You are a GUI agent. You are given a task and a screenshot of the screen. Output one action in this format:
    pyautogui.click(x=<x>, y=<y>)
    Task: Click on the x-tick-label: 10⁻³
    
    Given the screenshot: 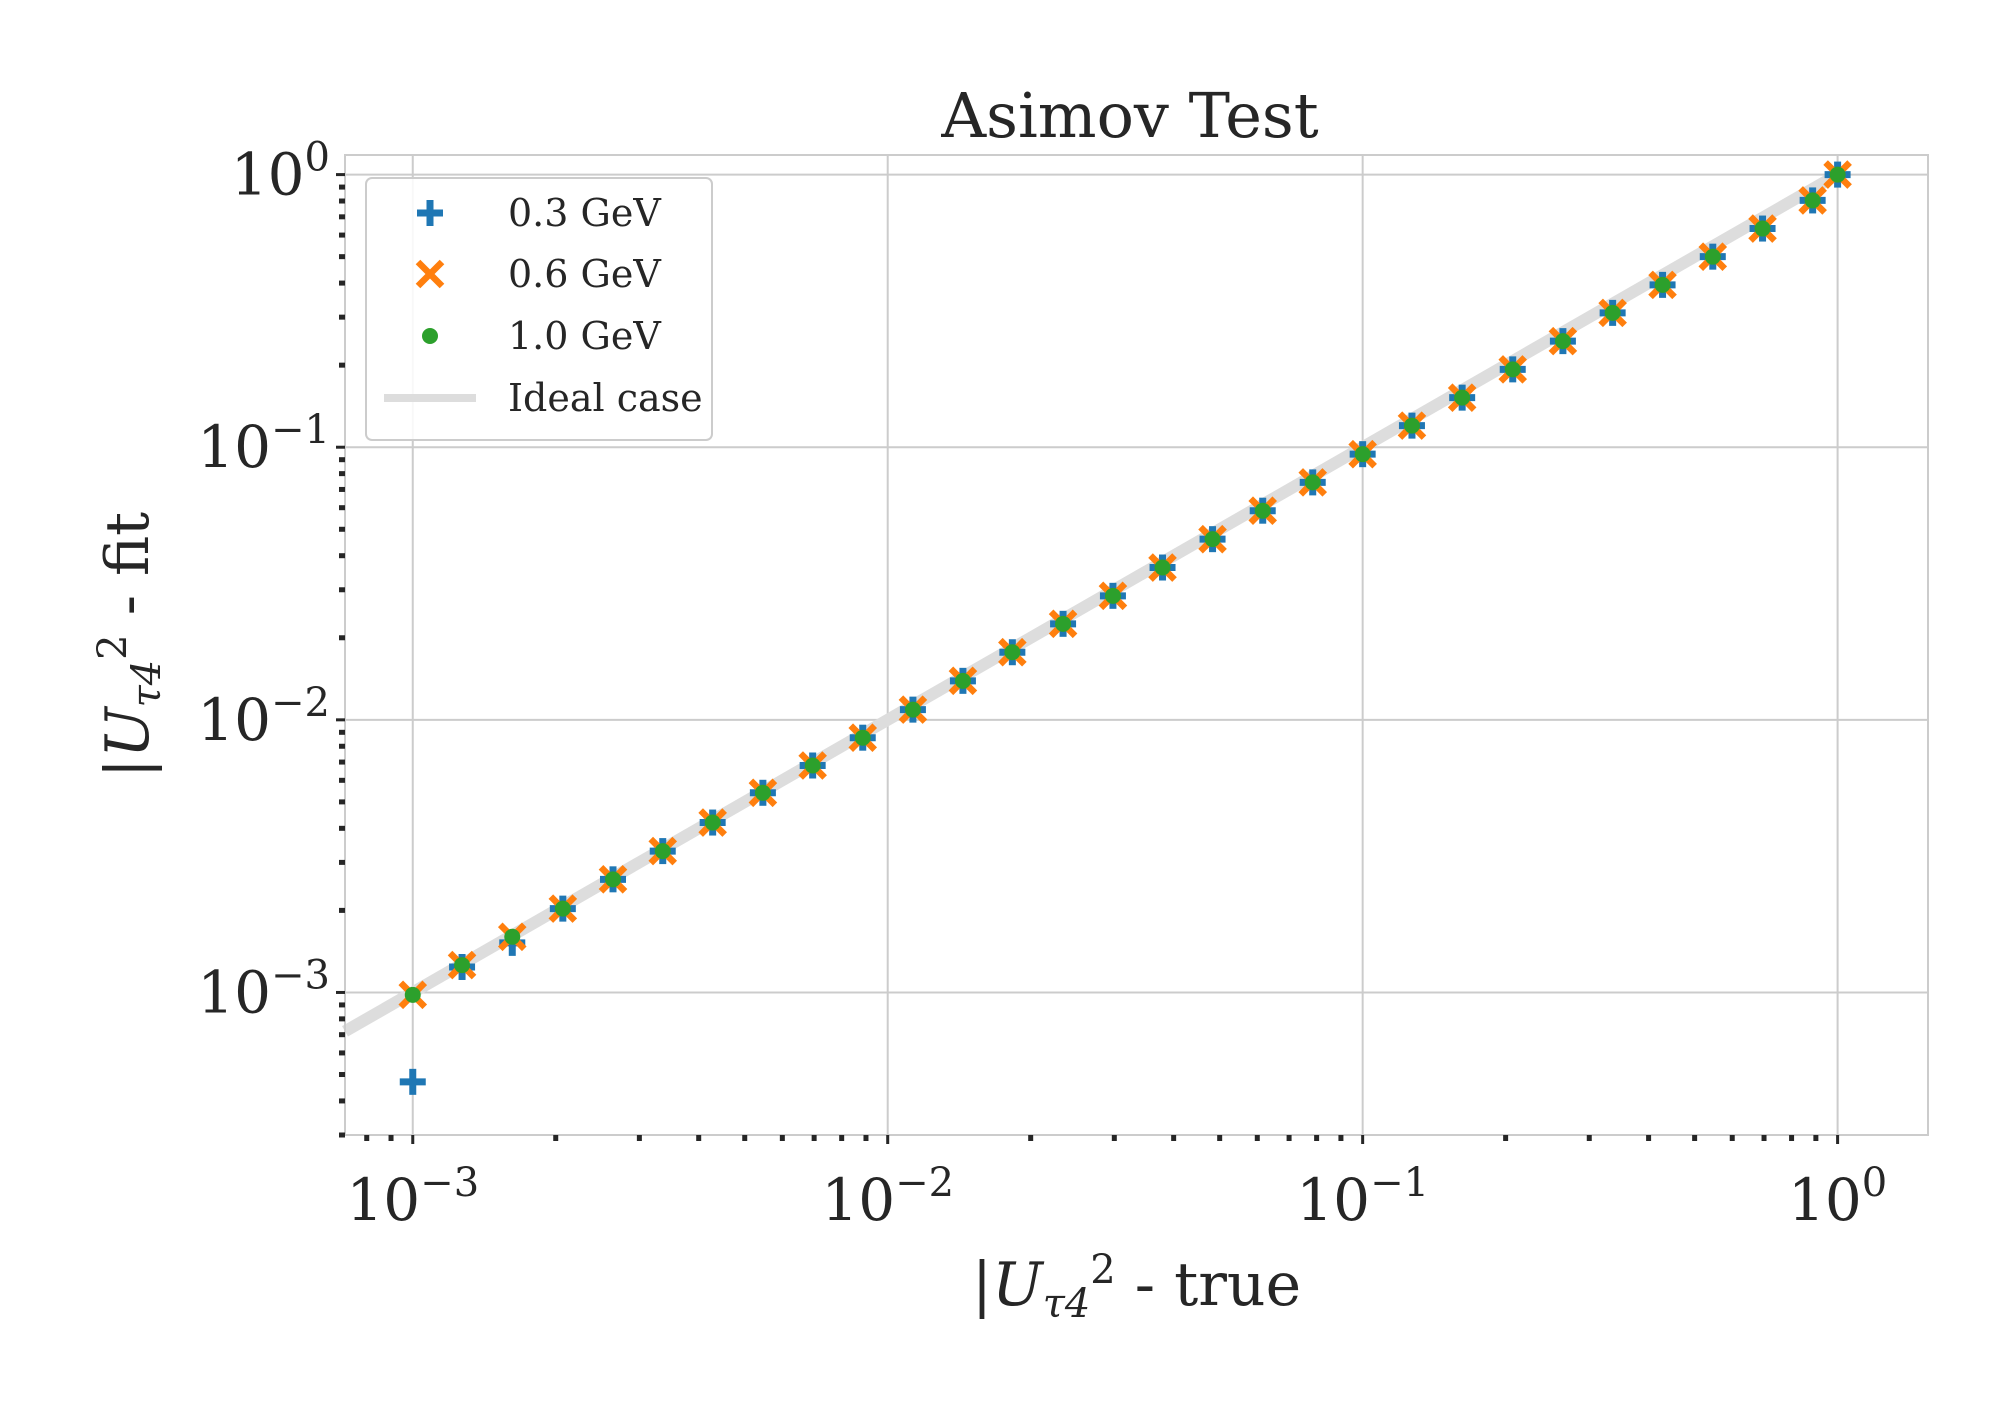 What is the action you would take?
    pyautogui.click(x=412, y=1197)
    